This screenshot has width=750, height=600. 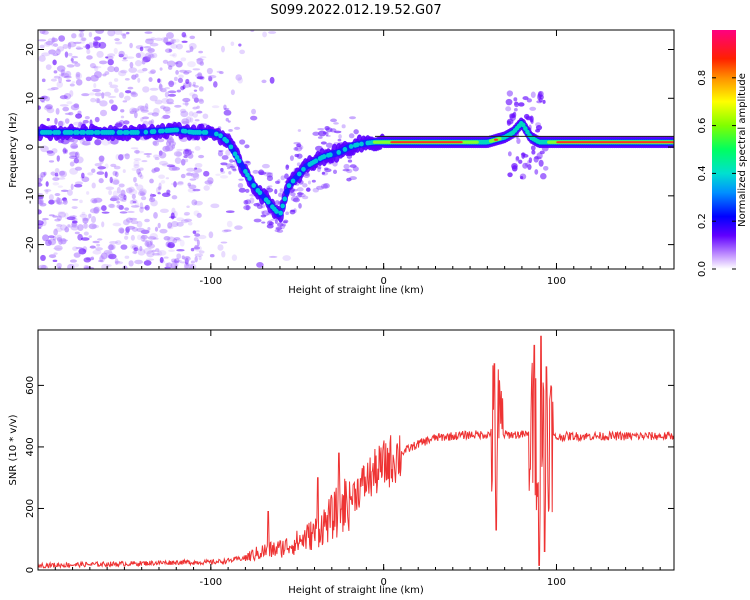 I want to click on x-tick-label: 100, so click(x=556, y=281).